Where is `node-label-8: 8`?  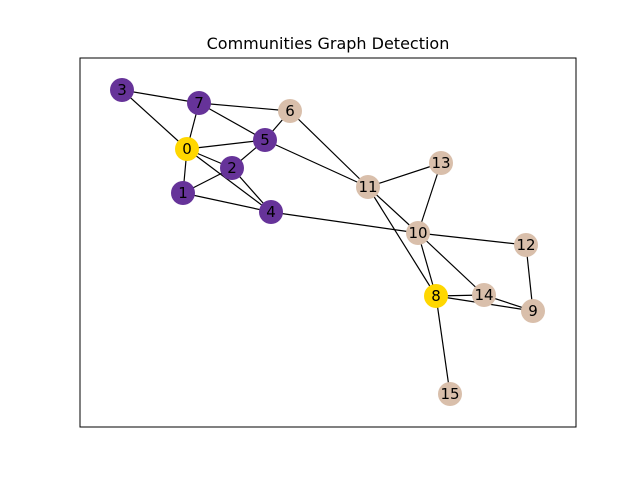 node-label-8: 8 is located at coordinates (436, 296).